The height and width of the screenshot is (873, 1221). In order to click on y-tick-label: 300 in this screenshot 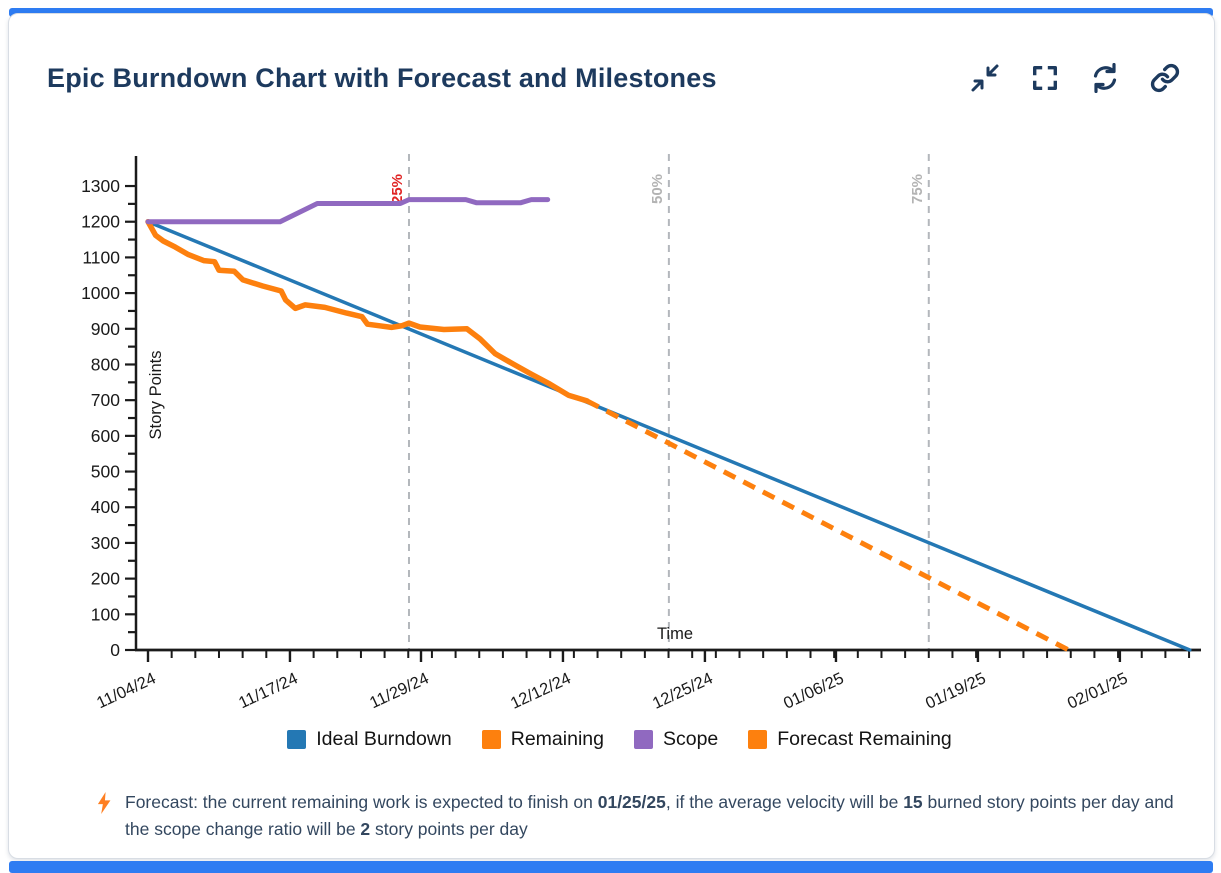, I will do `click(105, 543)`.